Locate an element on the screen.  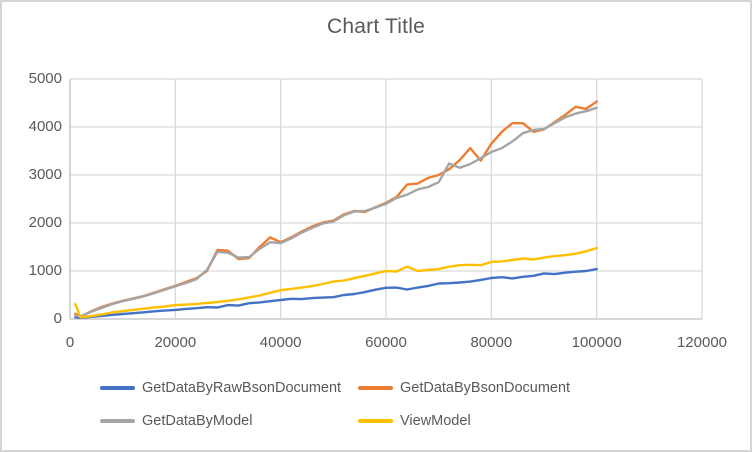
legend-item-raw-bson-document: GetDataByRawBsonDocument is located at coordinates (229, 388).